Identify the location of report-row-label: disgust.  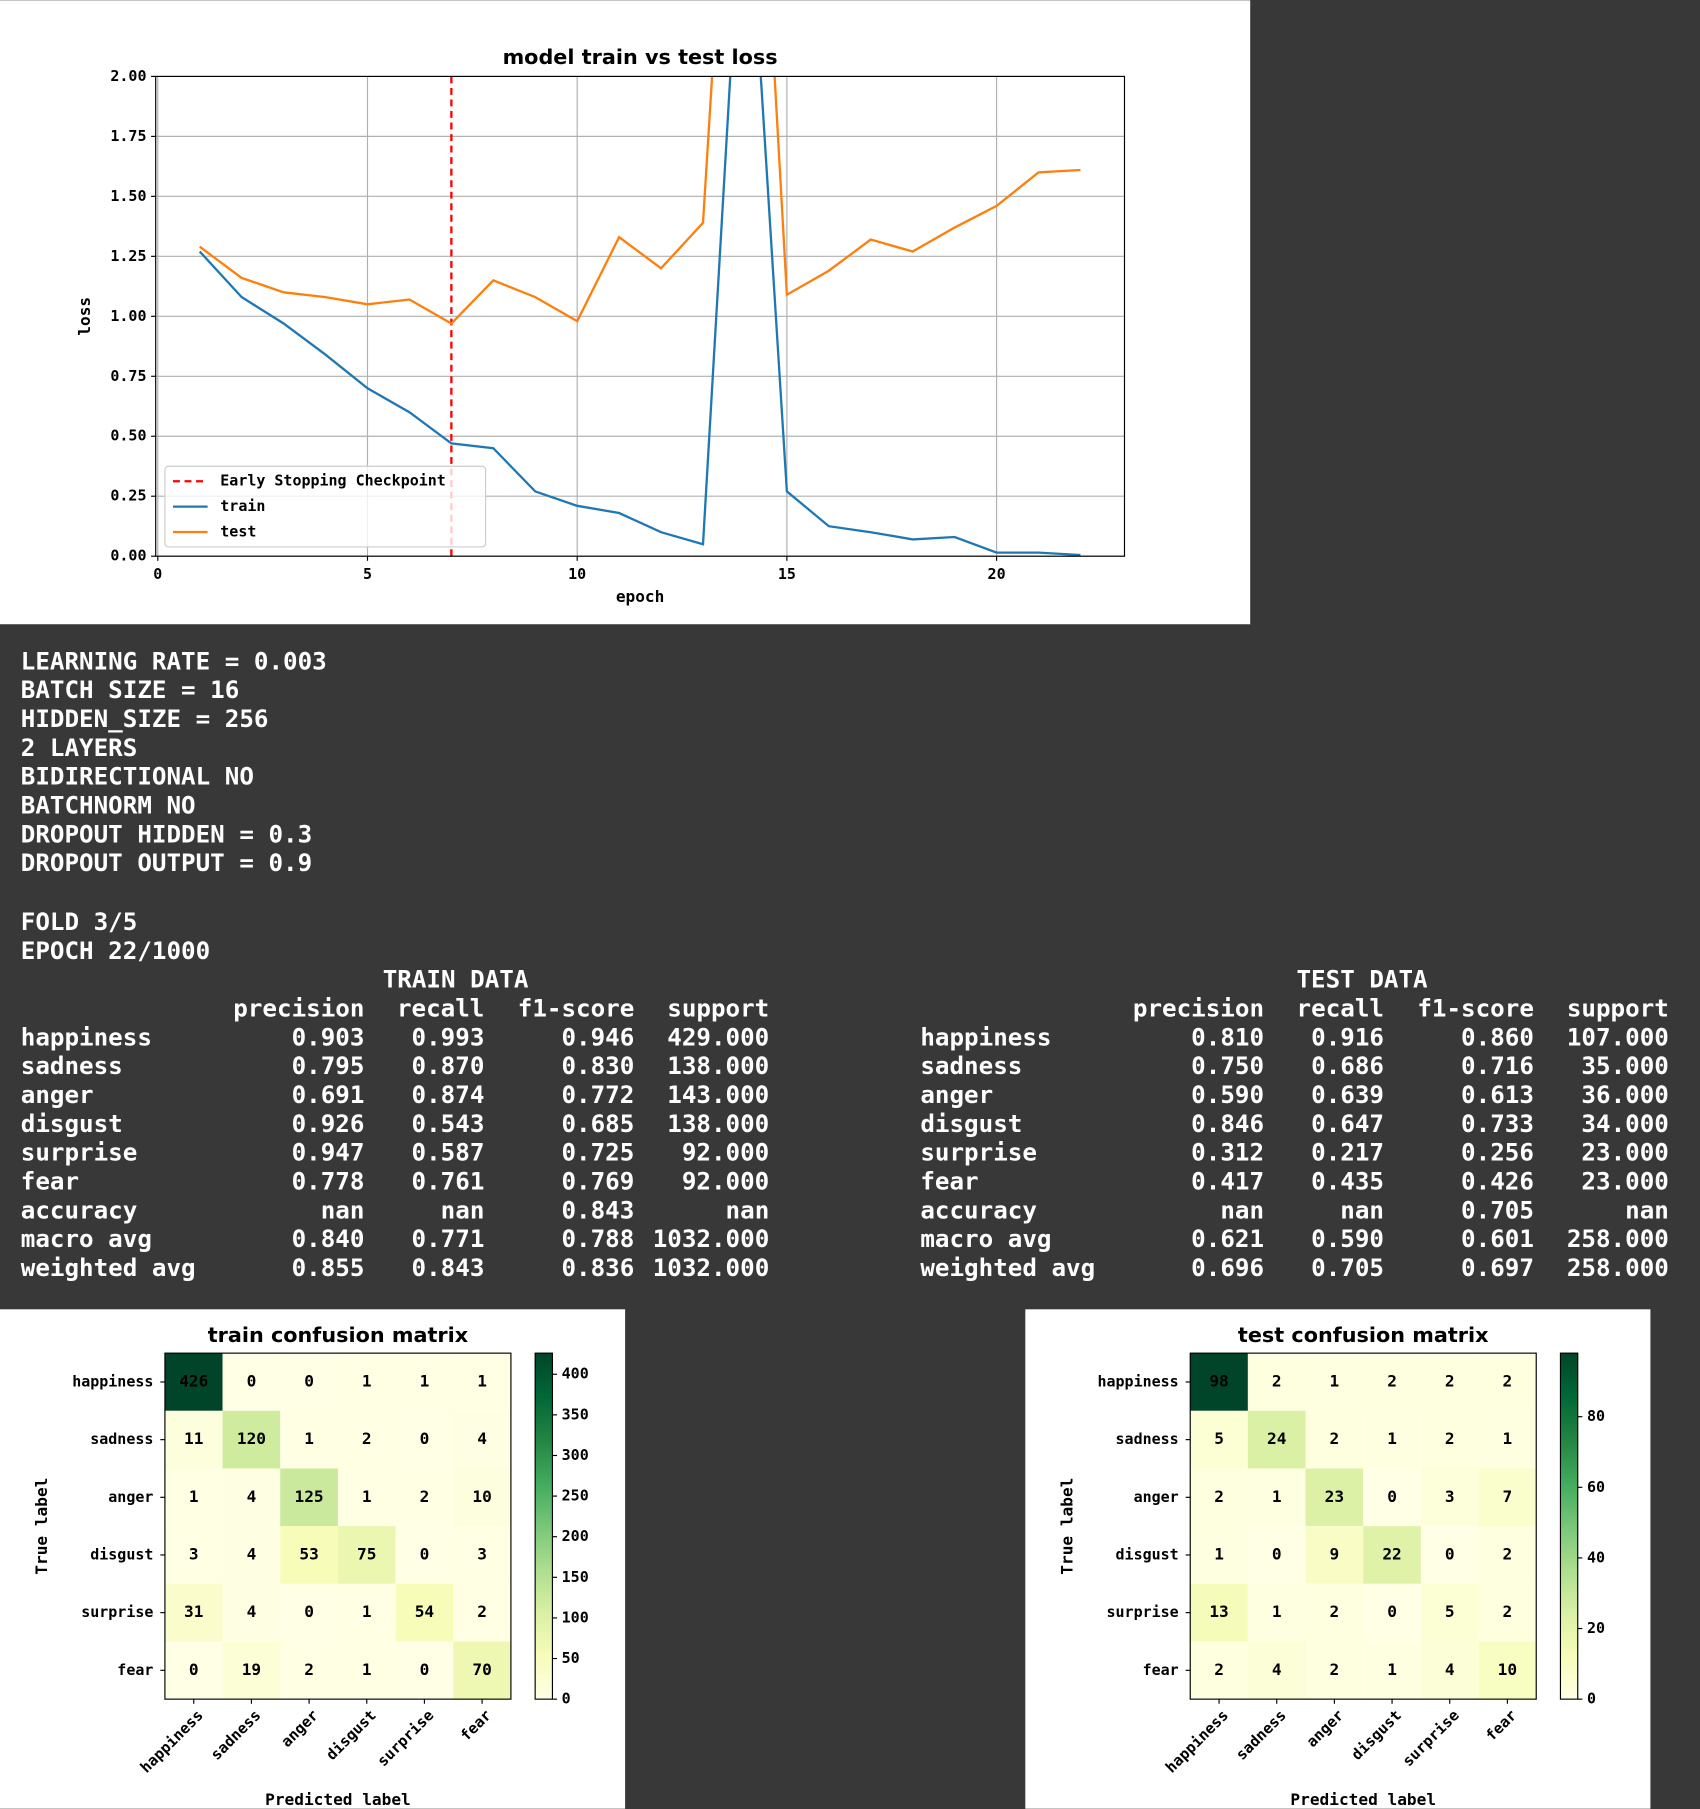
(72, 1124).